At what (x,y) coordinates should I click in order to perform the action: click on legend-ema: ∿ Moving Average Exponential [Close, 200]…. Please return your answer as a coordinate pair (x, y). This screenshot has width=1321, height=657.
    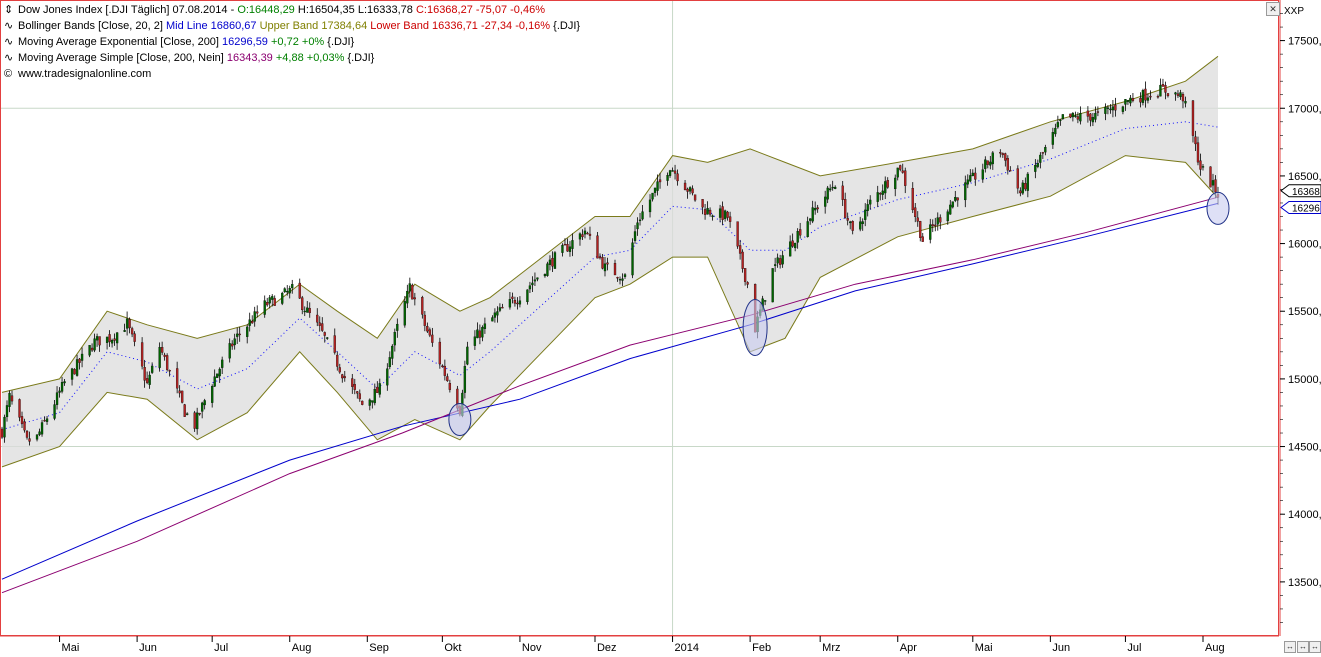
    Looking at the image, I should click on (292, 42).